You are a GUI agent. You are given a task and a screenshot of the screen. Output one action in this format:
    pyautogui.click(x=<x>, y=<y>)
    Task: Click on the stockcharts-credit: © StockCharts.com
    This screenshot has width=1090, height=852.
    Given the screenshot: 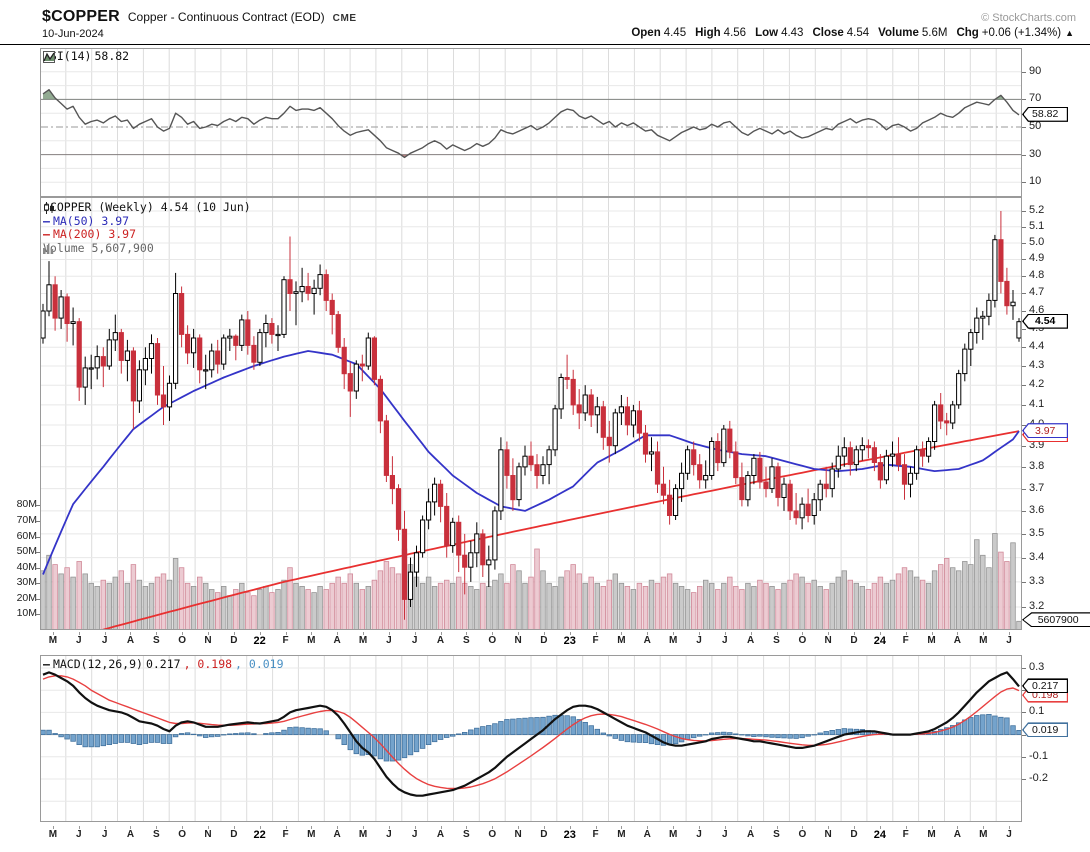 What is the action you would take?
    pyautogui.click(x=1028, y=18)
    